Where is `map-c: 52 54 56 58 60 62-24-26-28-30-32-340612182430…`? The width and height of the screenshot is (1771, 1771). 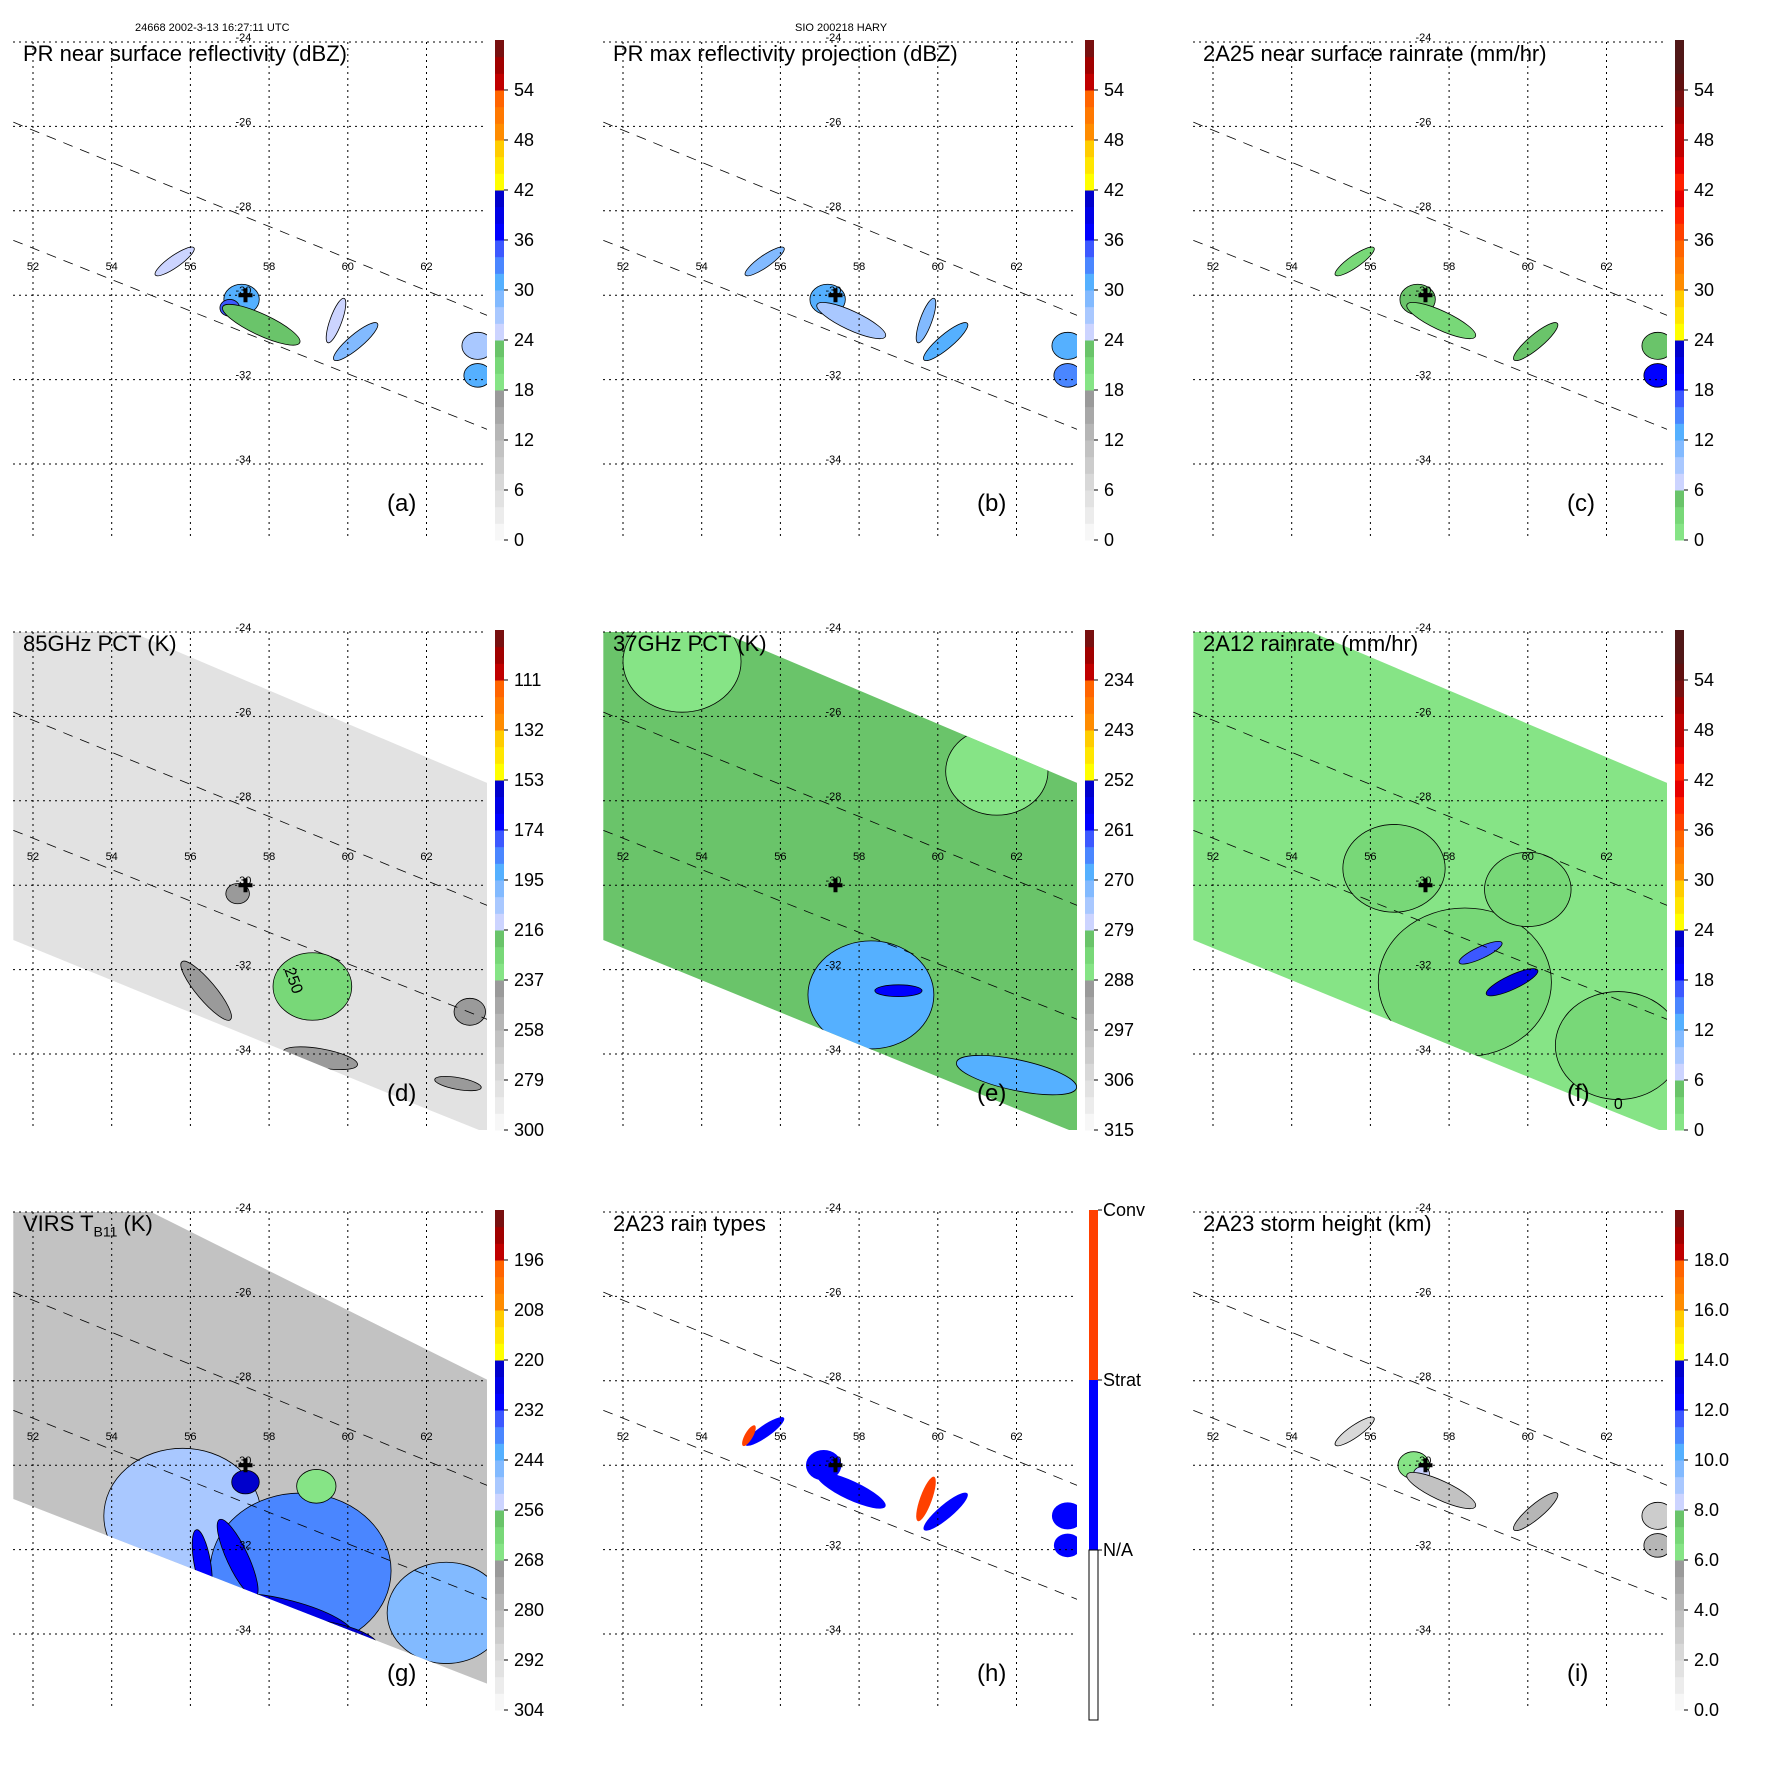
map-c: 52 54 56 58 60 62-24-26-28-30-32-340612182430… is located at coordinates (1453, 291).